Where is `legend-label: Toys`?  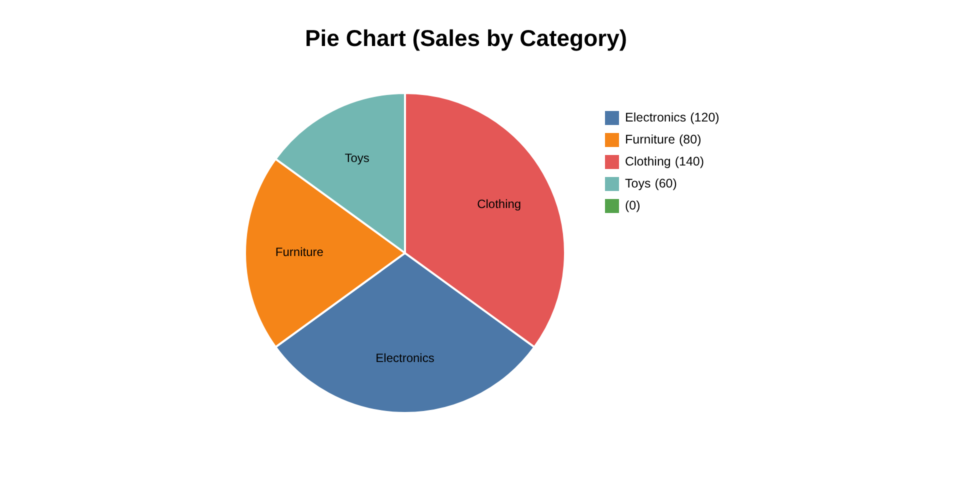 legend-label: Toys is located at coordinates (638, 183).